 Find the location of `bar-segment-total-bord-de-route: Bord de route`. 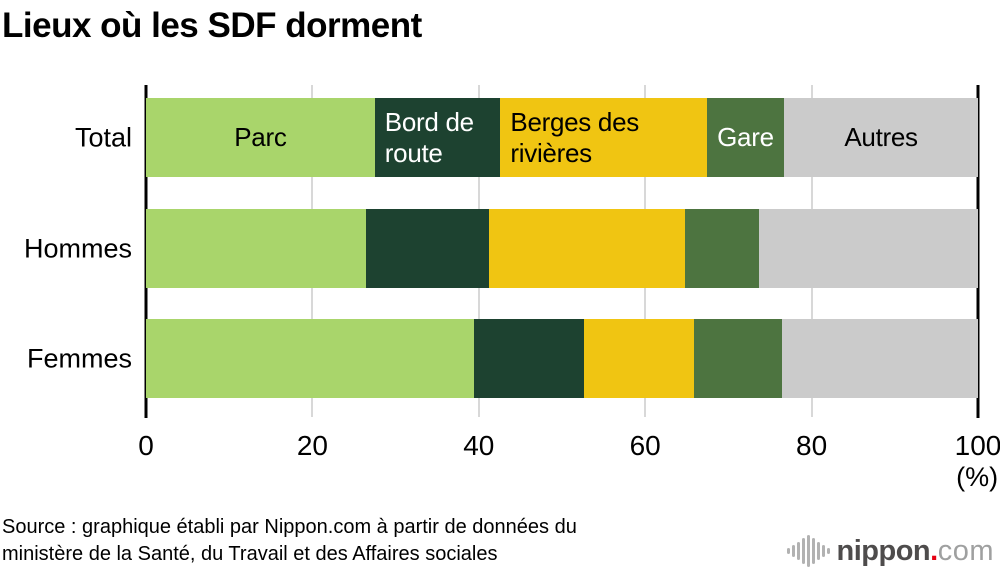

bar-segment-total-bord-de-route: Bord de route is located at coordinates (437, 137).